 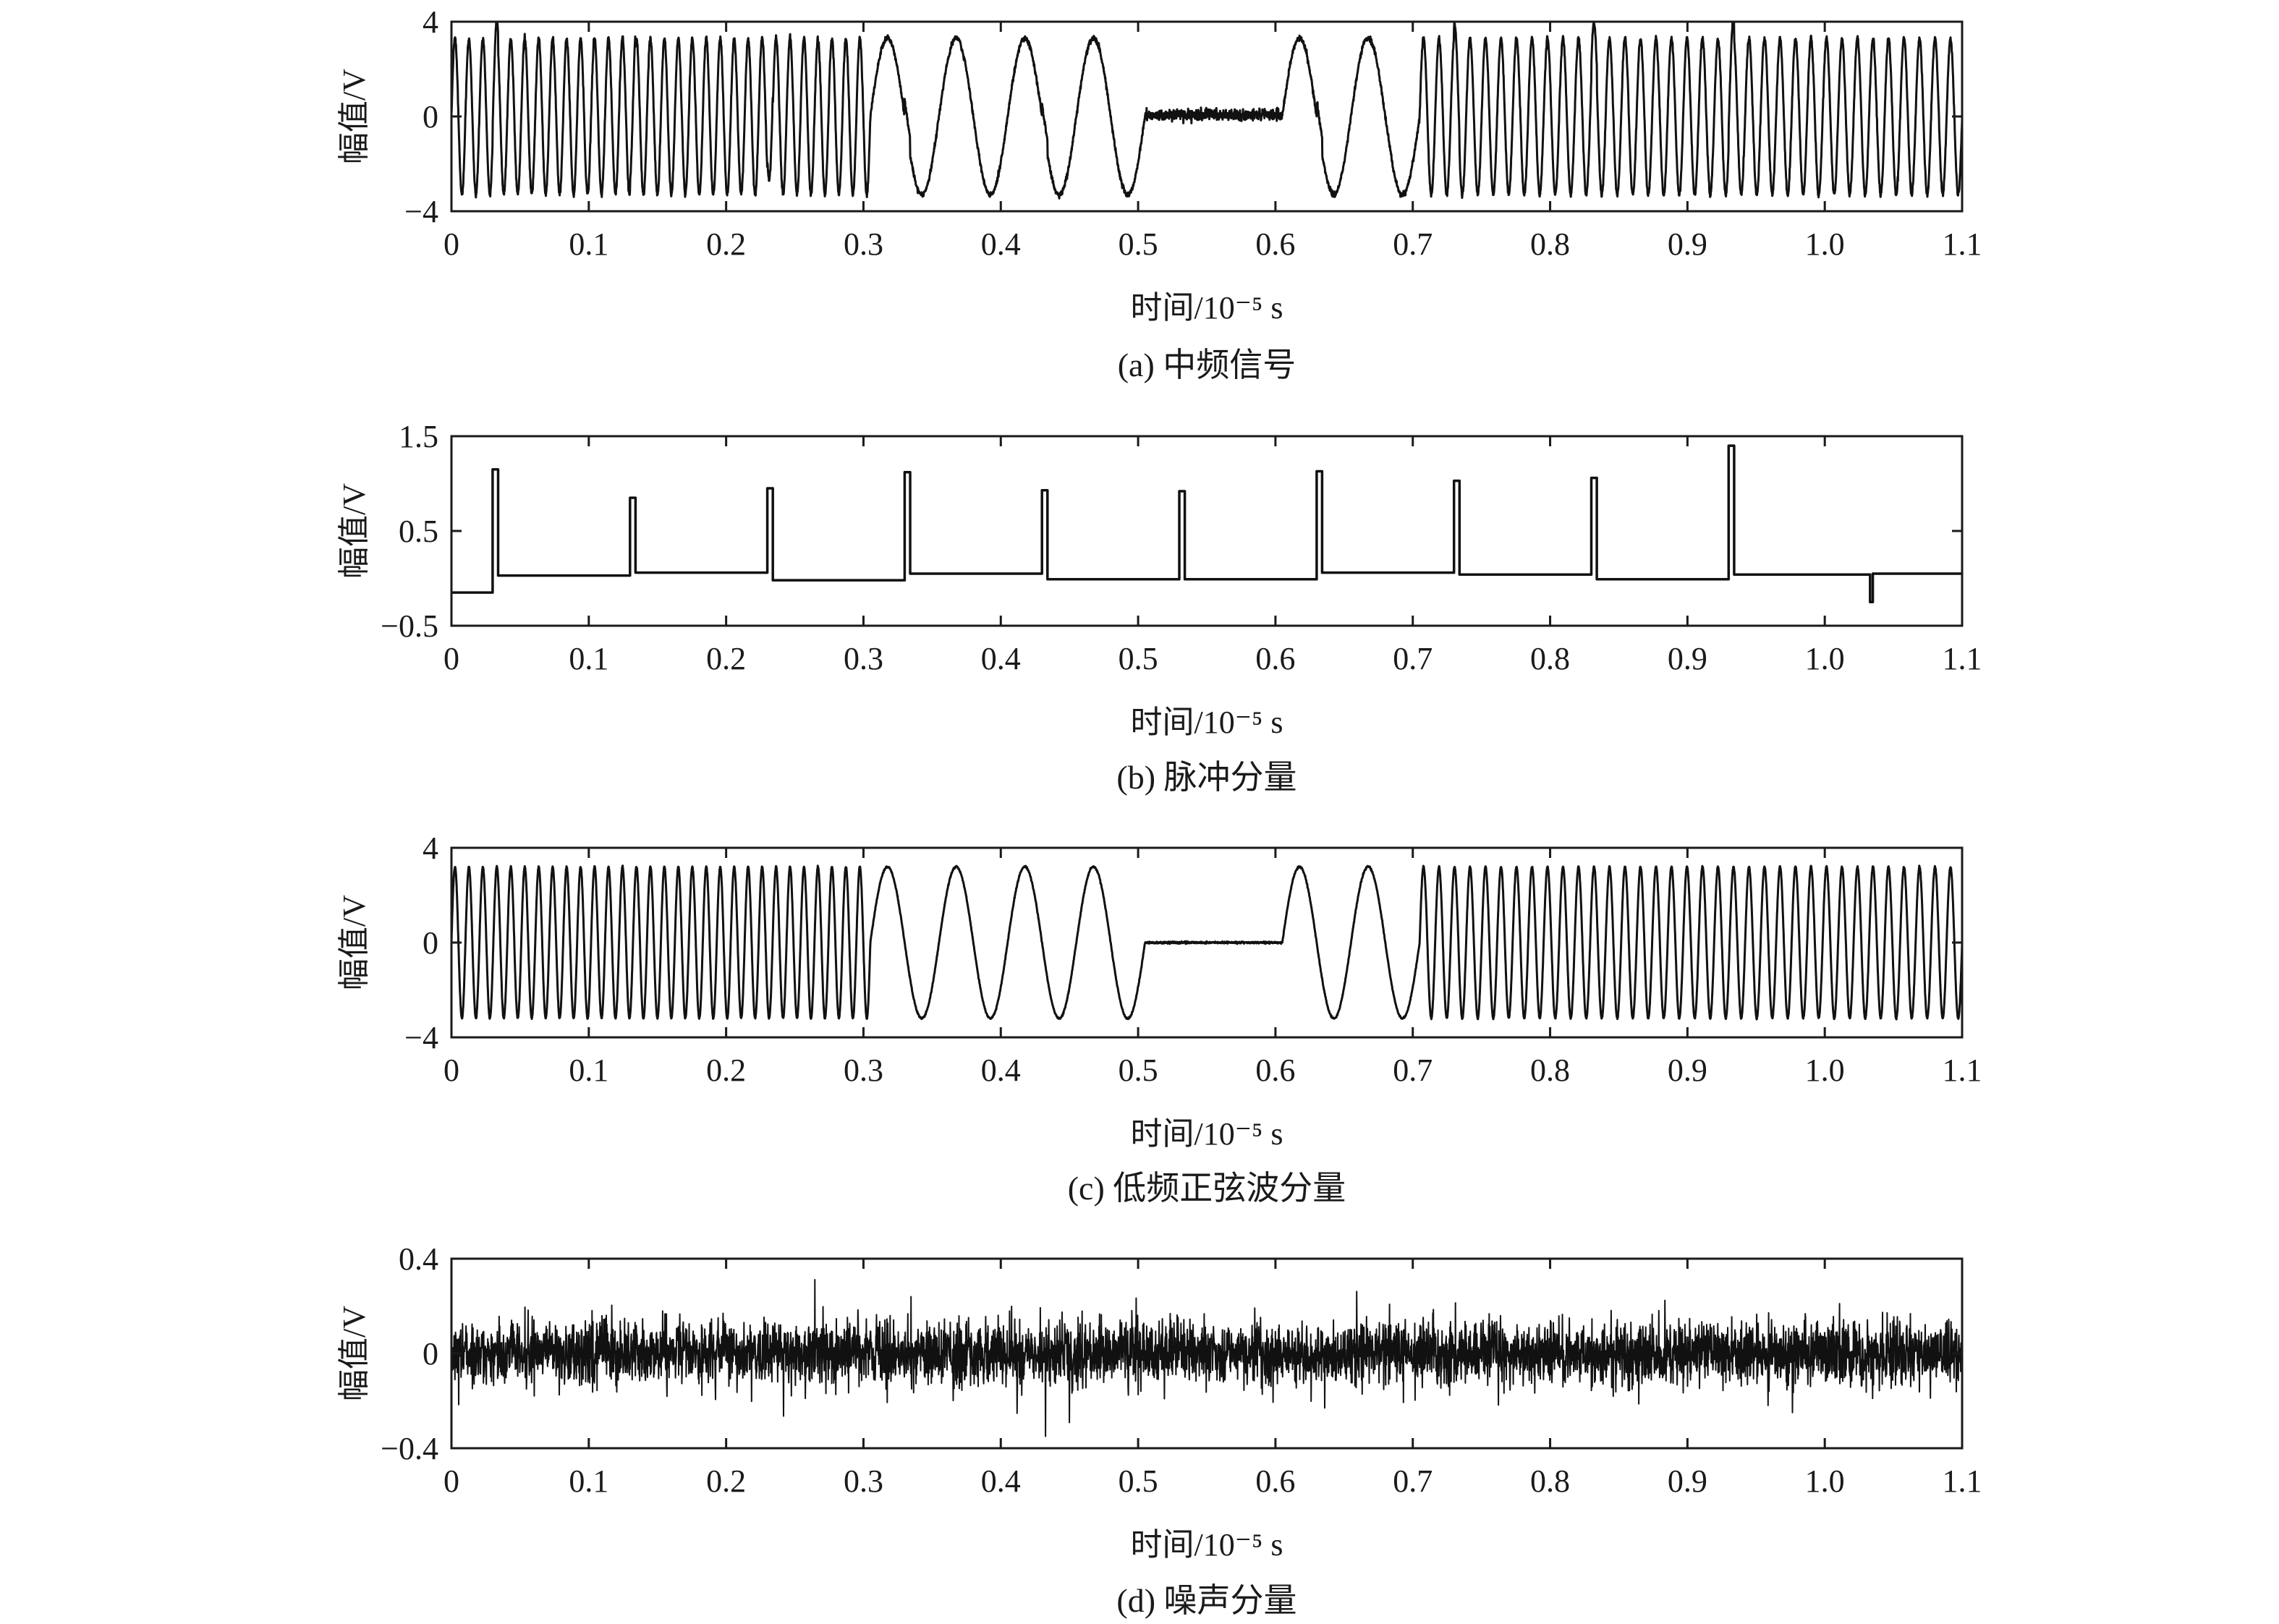 What do you see at coordinates (418, 531) in the screenshot?
I see `y-tick-label: 0.5` at bounding box center [418, 531].